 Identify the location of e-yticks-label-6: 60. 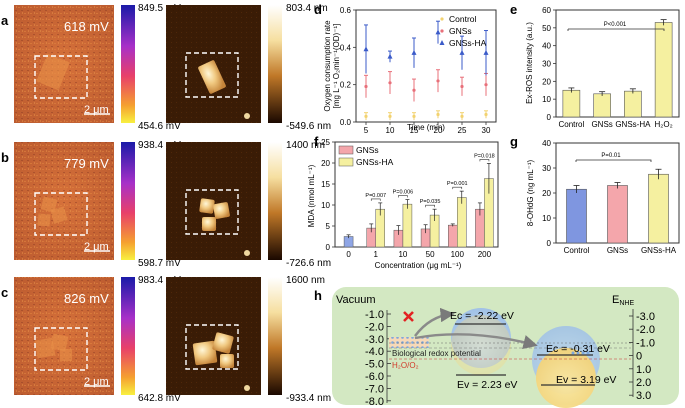
(546, 10).